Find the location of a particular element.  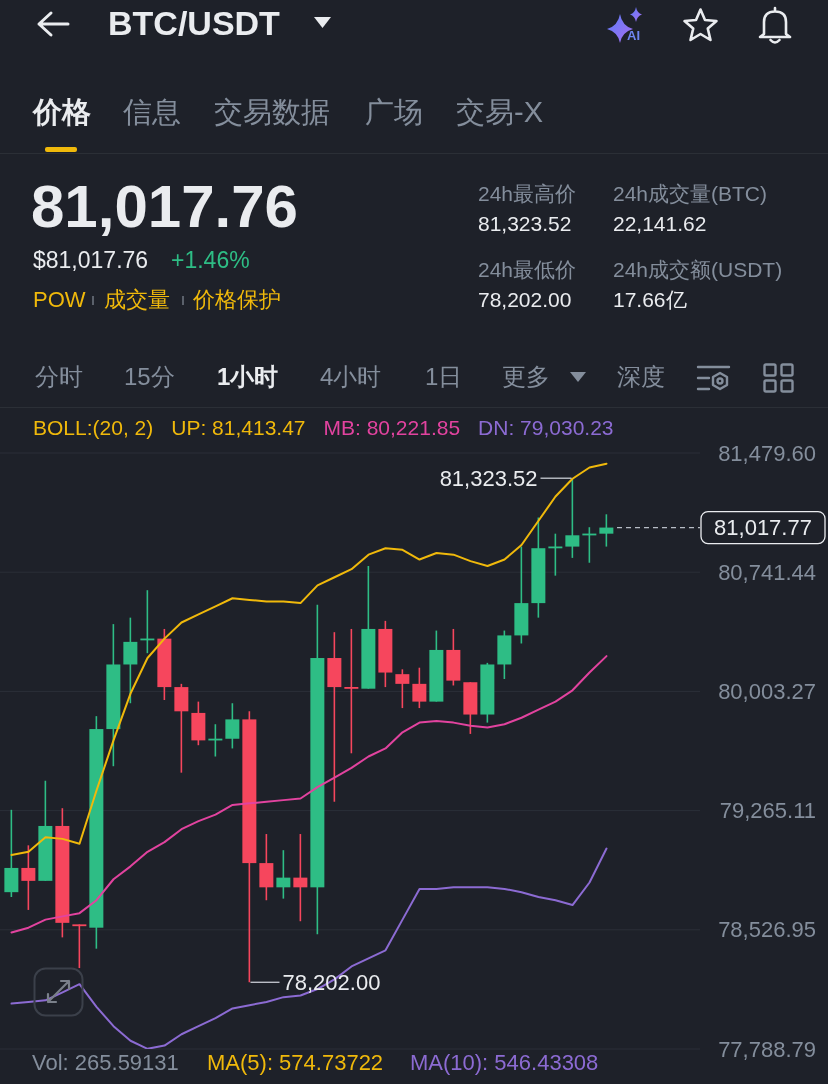

annotation: 81,323.52 is located at coordinates (488, 478).